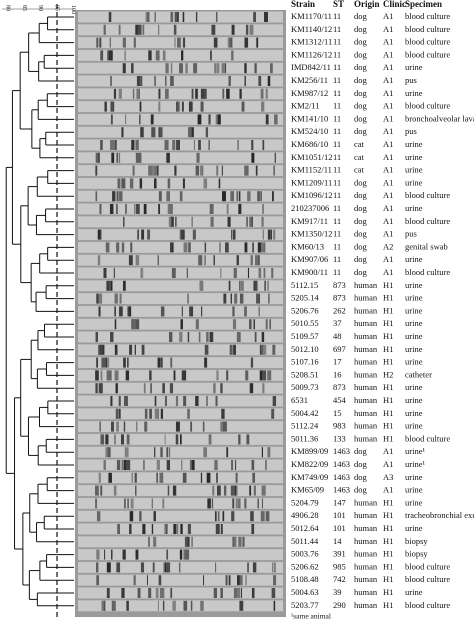 Image resolution: width=474 pixels, height=622 pixels. What do you see at coordinates (310, 208) in the screenshot?
I see `table-cell: 210237006` at bounding box center [310, 208].